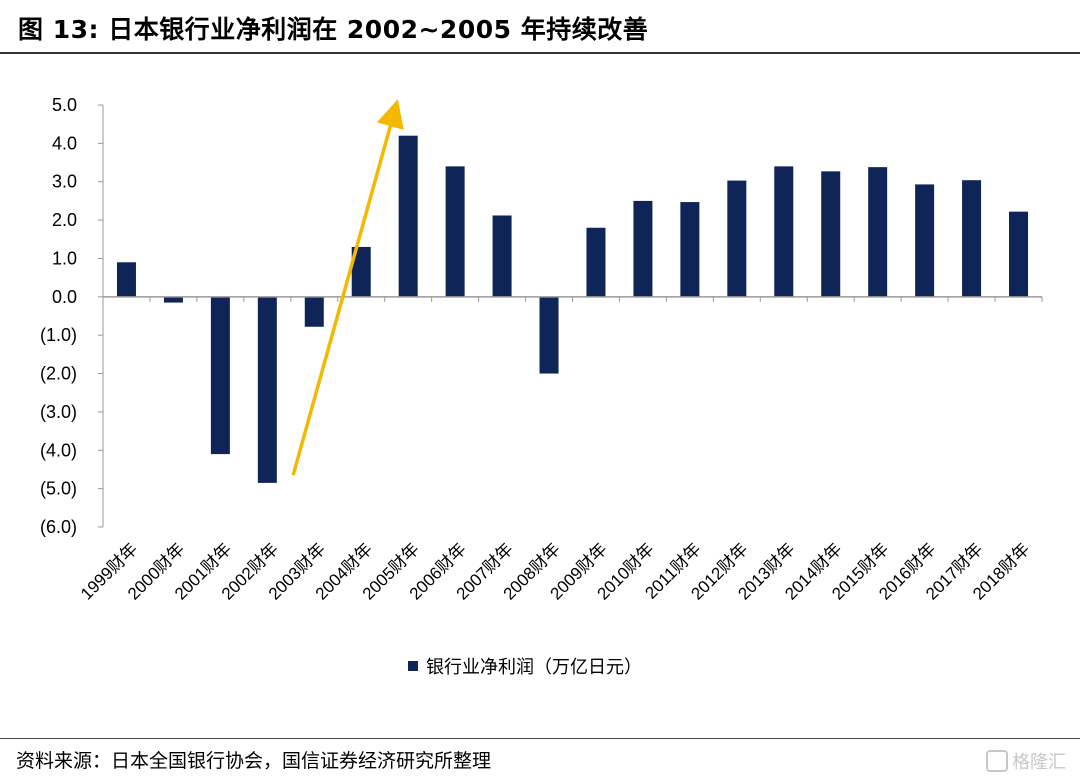  I want to click on legend-swatch, so click(413, 666).